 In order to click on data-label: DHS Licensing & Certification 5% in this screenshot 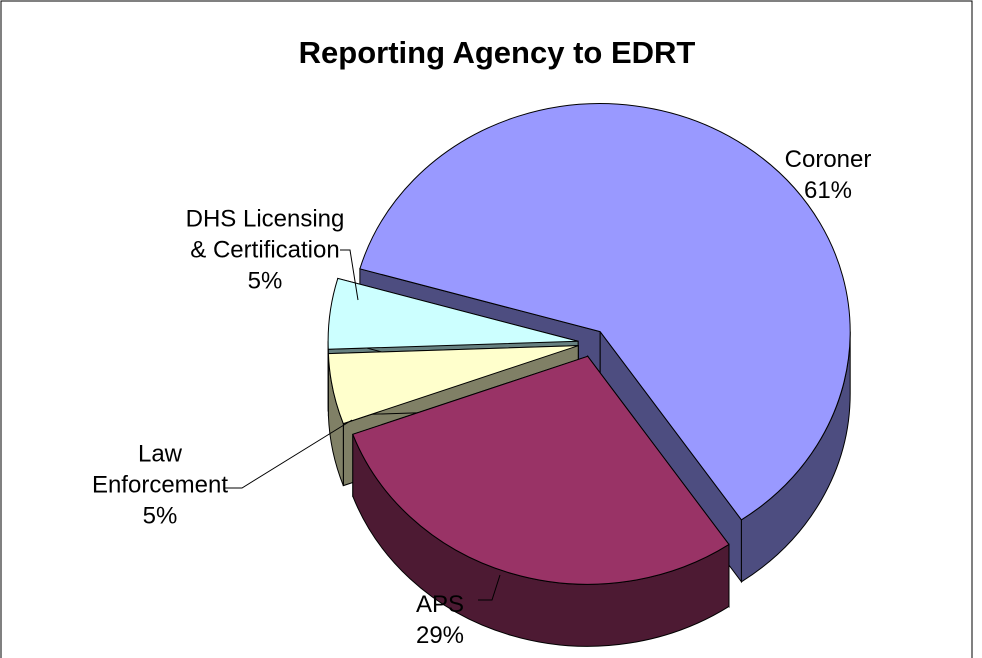, I will do `click(265, 250)`.